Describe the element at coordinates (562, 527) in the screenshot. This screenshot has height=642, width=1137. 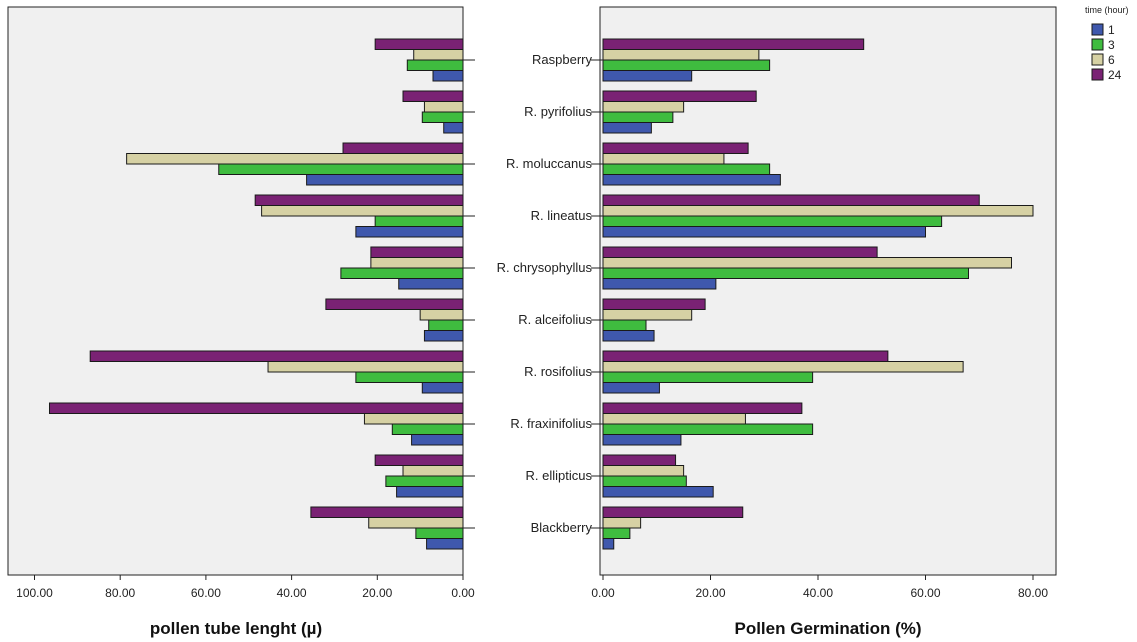
I see `category-label: Blackberry` at that location.